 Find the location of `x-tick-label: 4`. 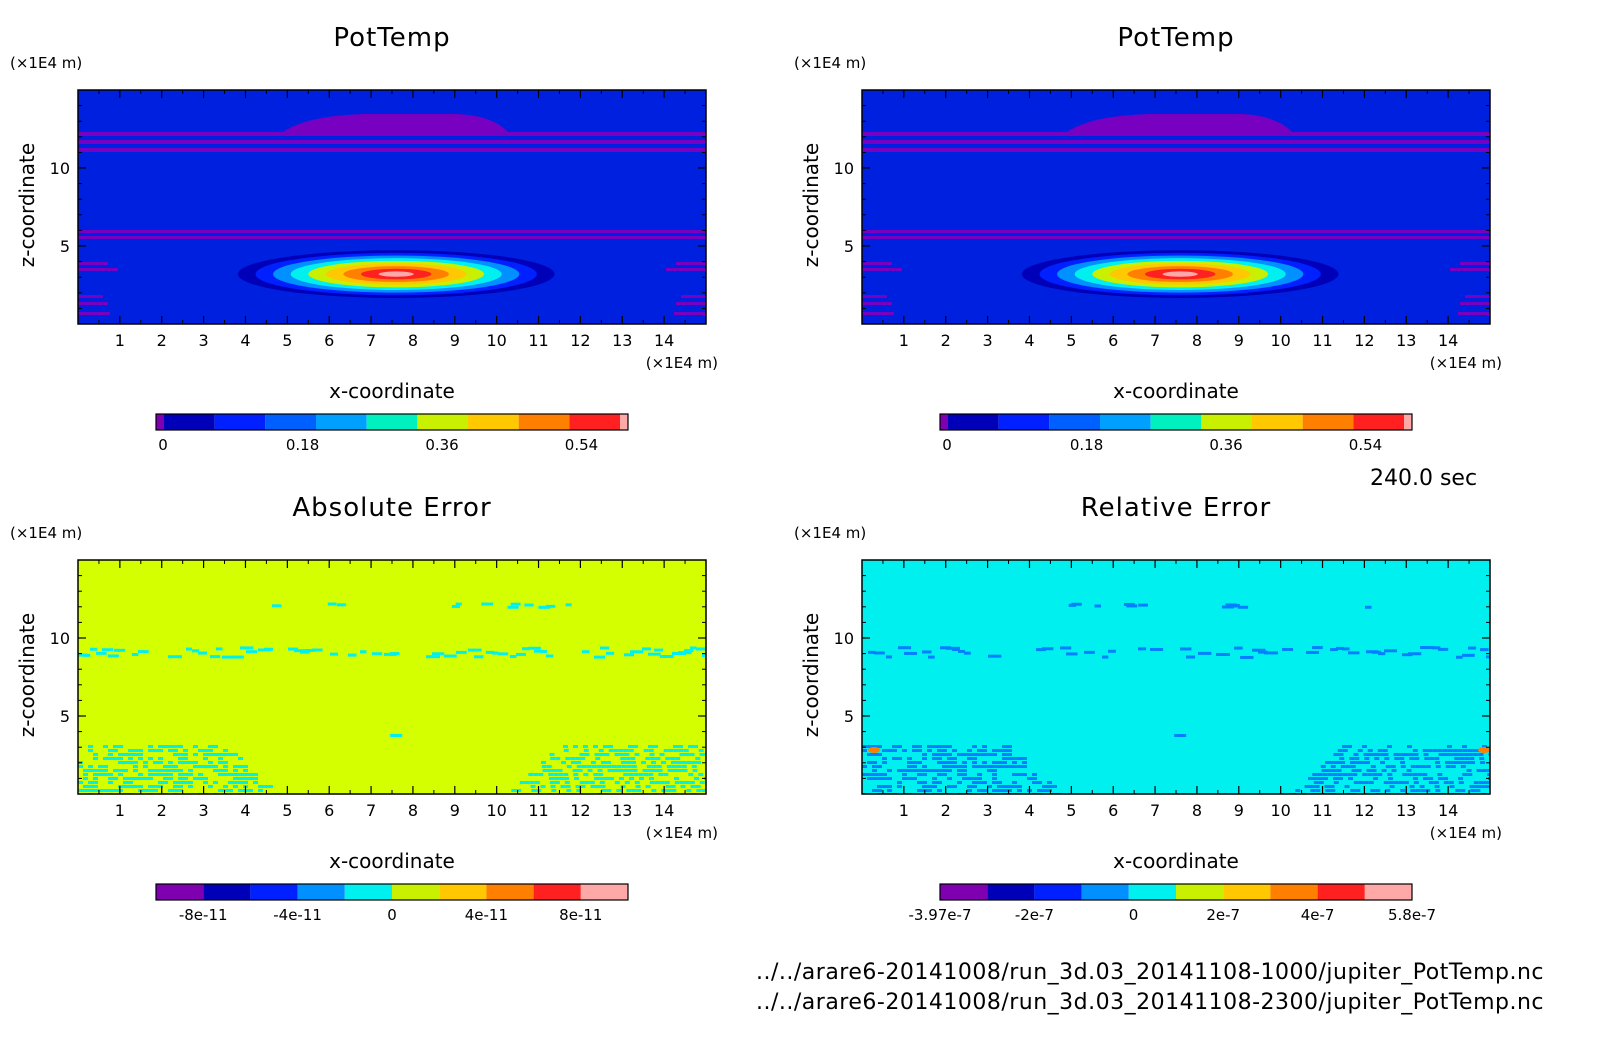

x-tick-label: 4 is located at coordinates (1029, 340).